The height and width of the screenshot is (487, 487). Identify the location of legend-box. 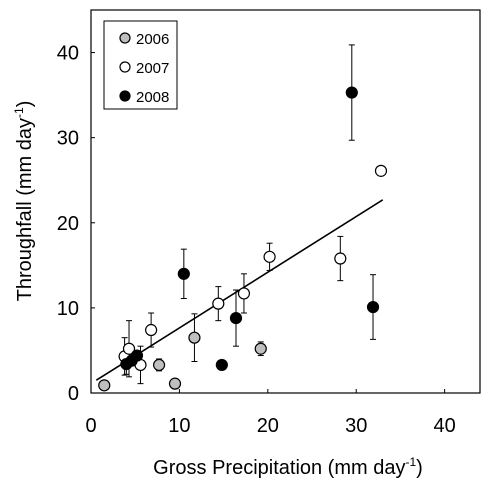
(140, 65).